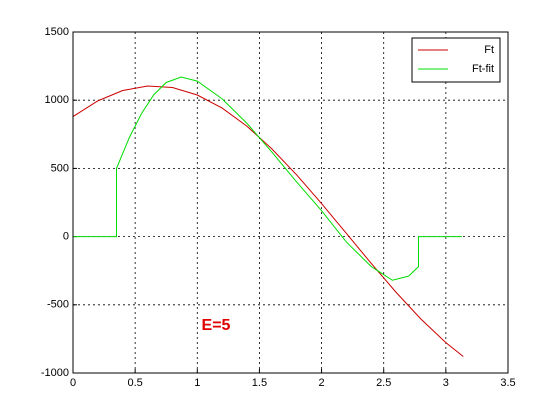 This screenshot has width=560, height=420. I want to click on y-tick-label: 1000, so click(57, 100).